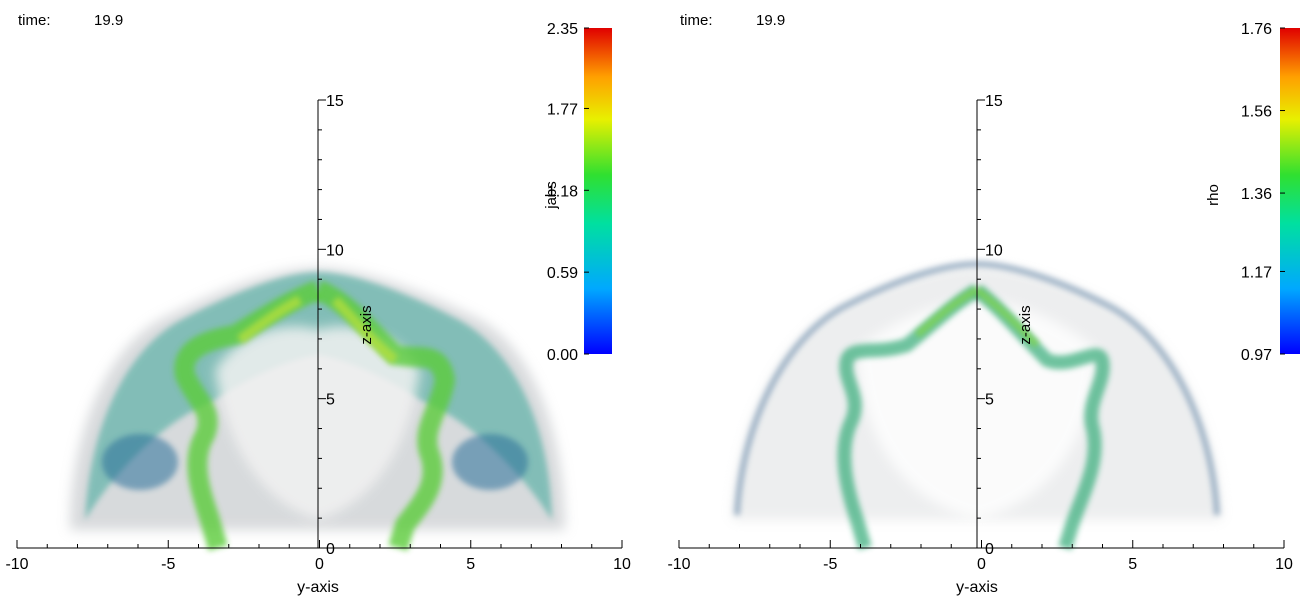  Describe the element at coordinates (562, 273) in the screenshot. I see `colorbar-tick-label: 0.59` at that location.